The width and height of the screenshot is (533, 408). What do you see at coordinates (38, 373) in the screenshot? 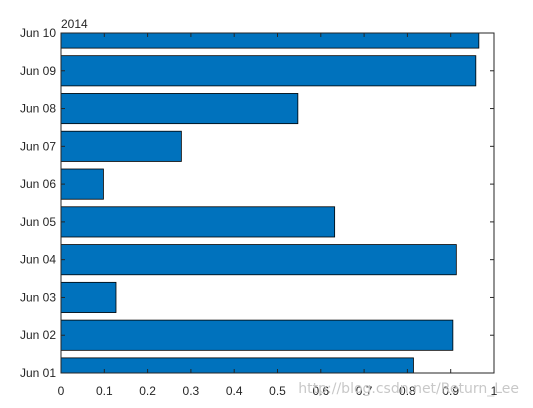
I see `y-tick-label: Jun 01` at bounding box center [38, 373].